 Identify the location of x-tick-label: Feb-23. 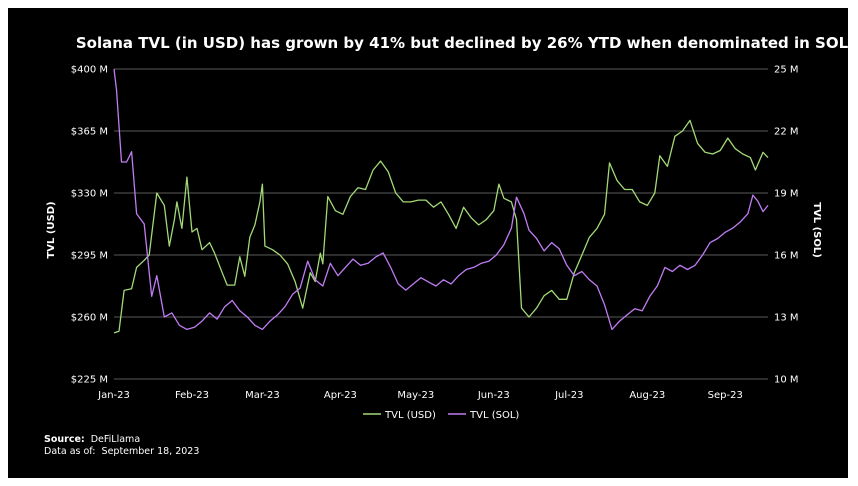
(192, 395).